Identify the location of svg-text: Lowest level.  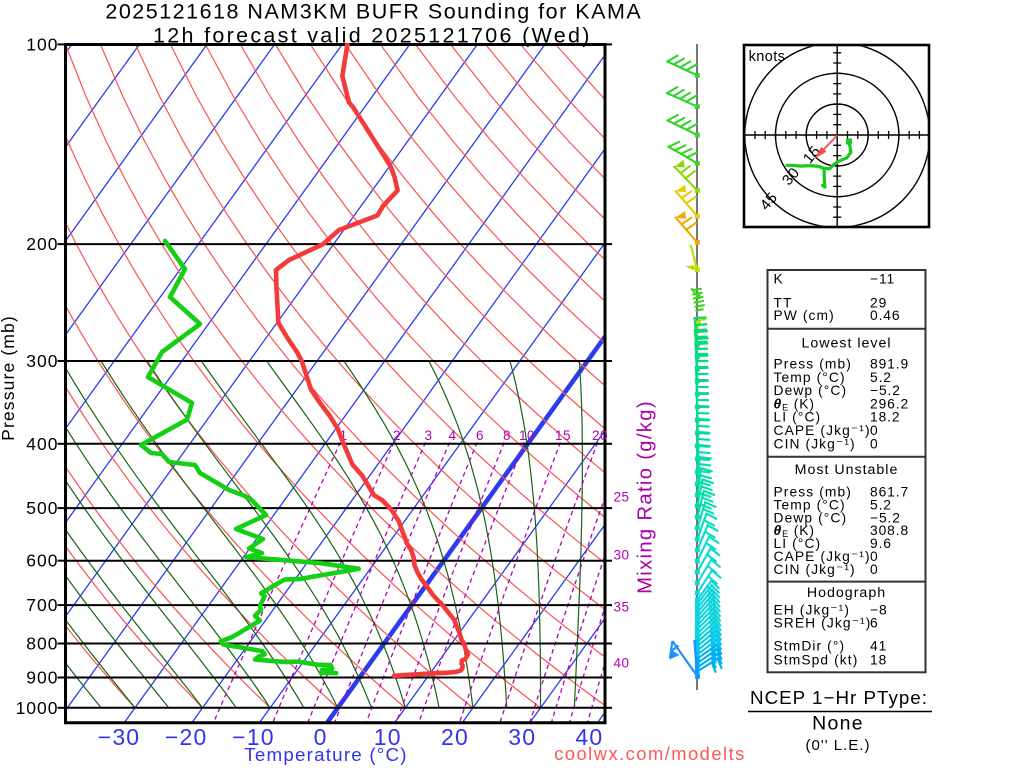
(846, 344).